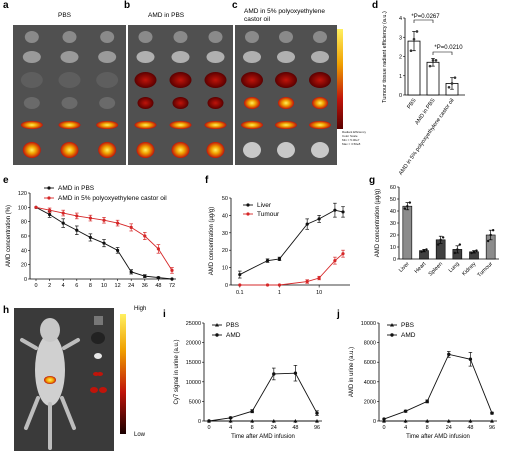 Image resolution: width=505 pixels, height=455 pixels. I want to click on x-tick-label: 8, so click(90, 286).